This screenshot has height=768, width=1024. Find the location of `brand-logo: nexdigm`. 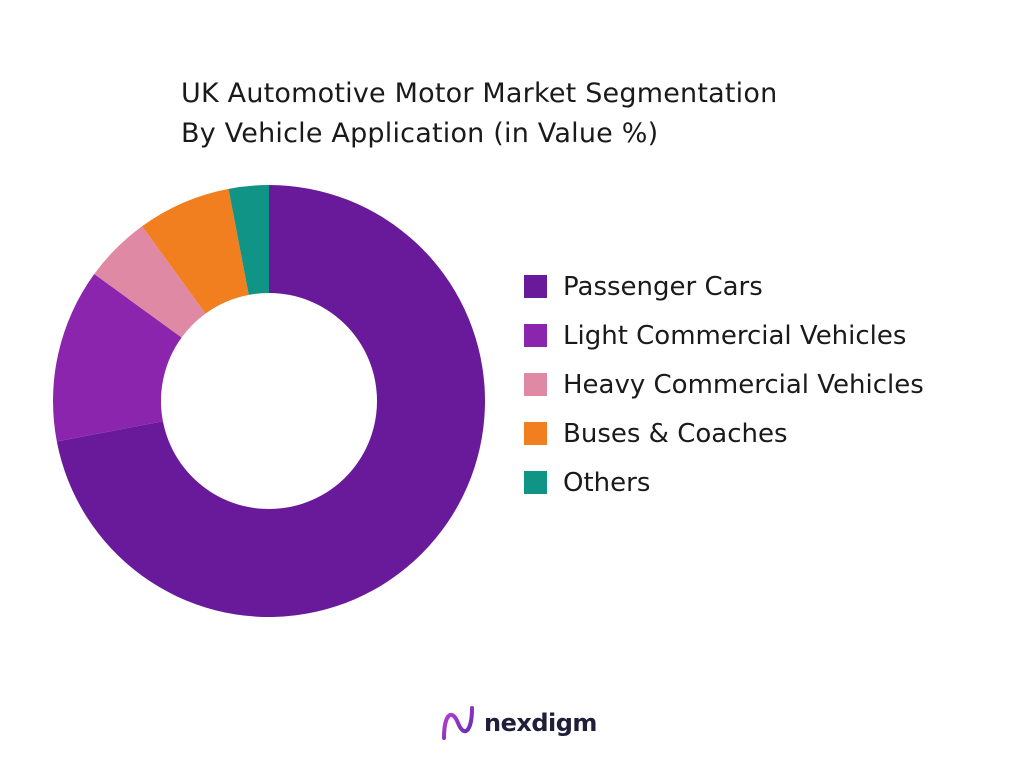

brand-logo: nexdigm is located at coordinates (518, 723).